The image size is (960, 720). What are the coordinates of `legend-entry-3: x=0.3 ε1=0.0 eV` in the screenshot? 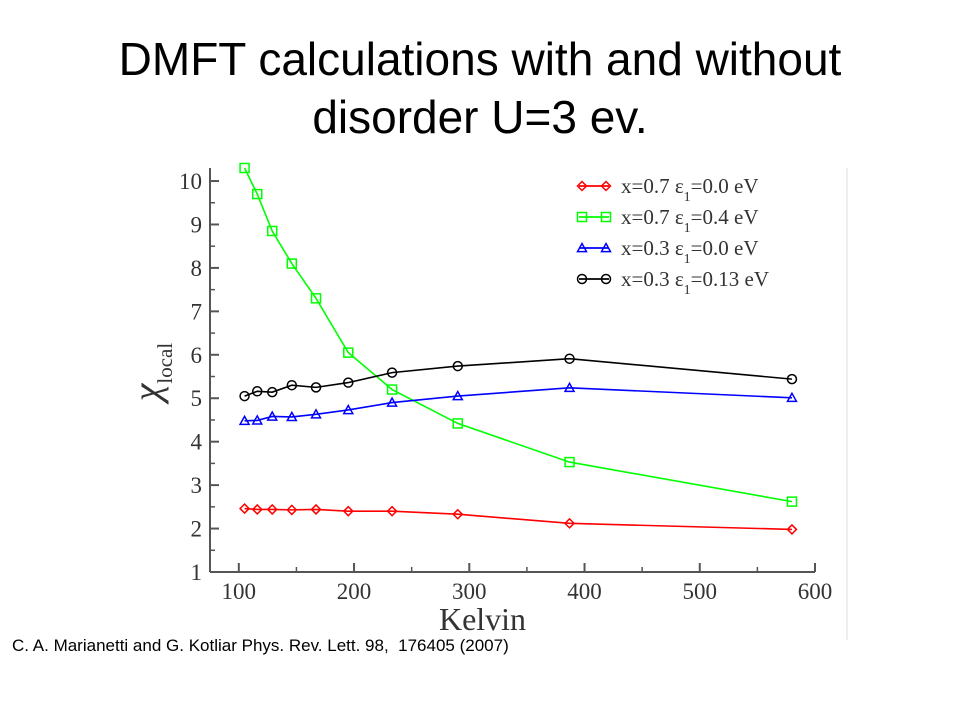 It's located at (667, 251).